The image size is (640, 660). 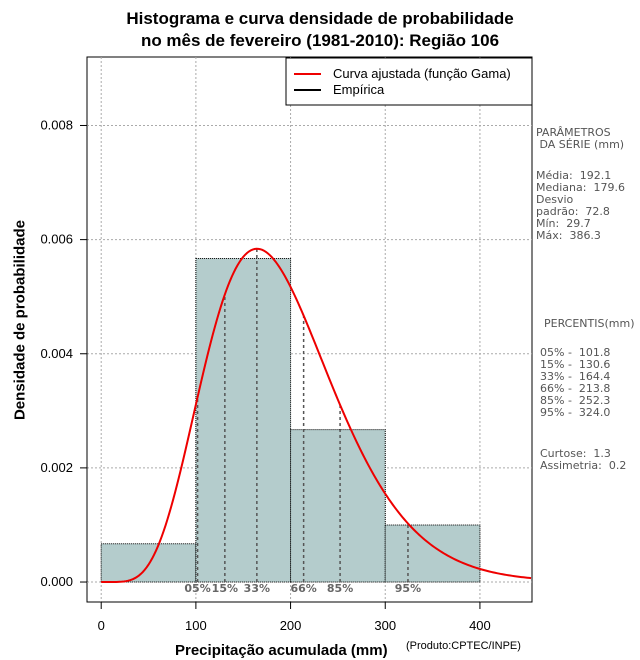 I want to click on percentile-label-3: 66%, so click(x=303, y=588).